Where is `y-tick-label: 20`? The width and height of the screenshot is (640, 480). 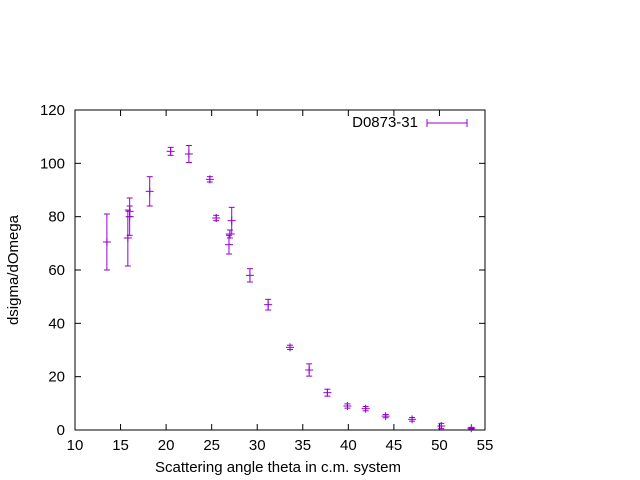 y-tick-label: 20 is located at coordinates (56, 377).